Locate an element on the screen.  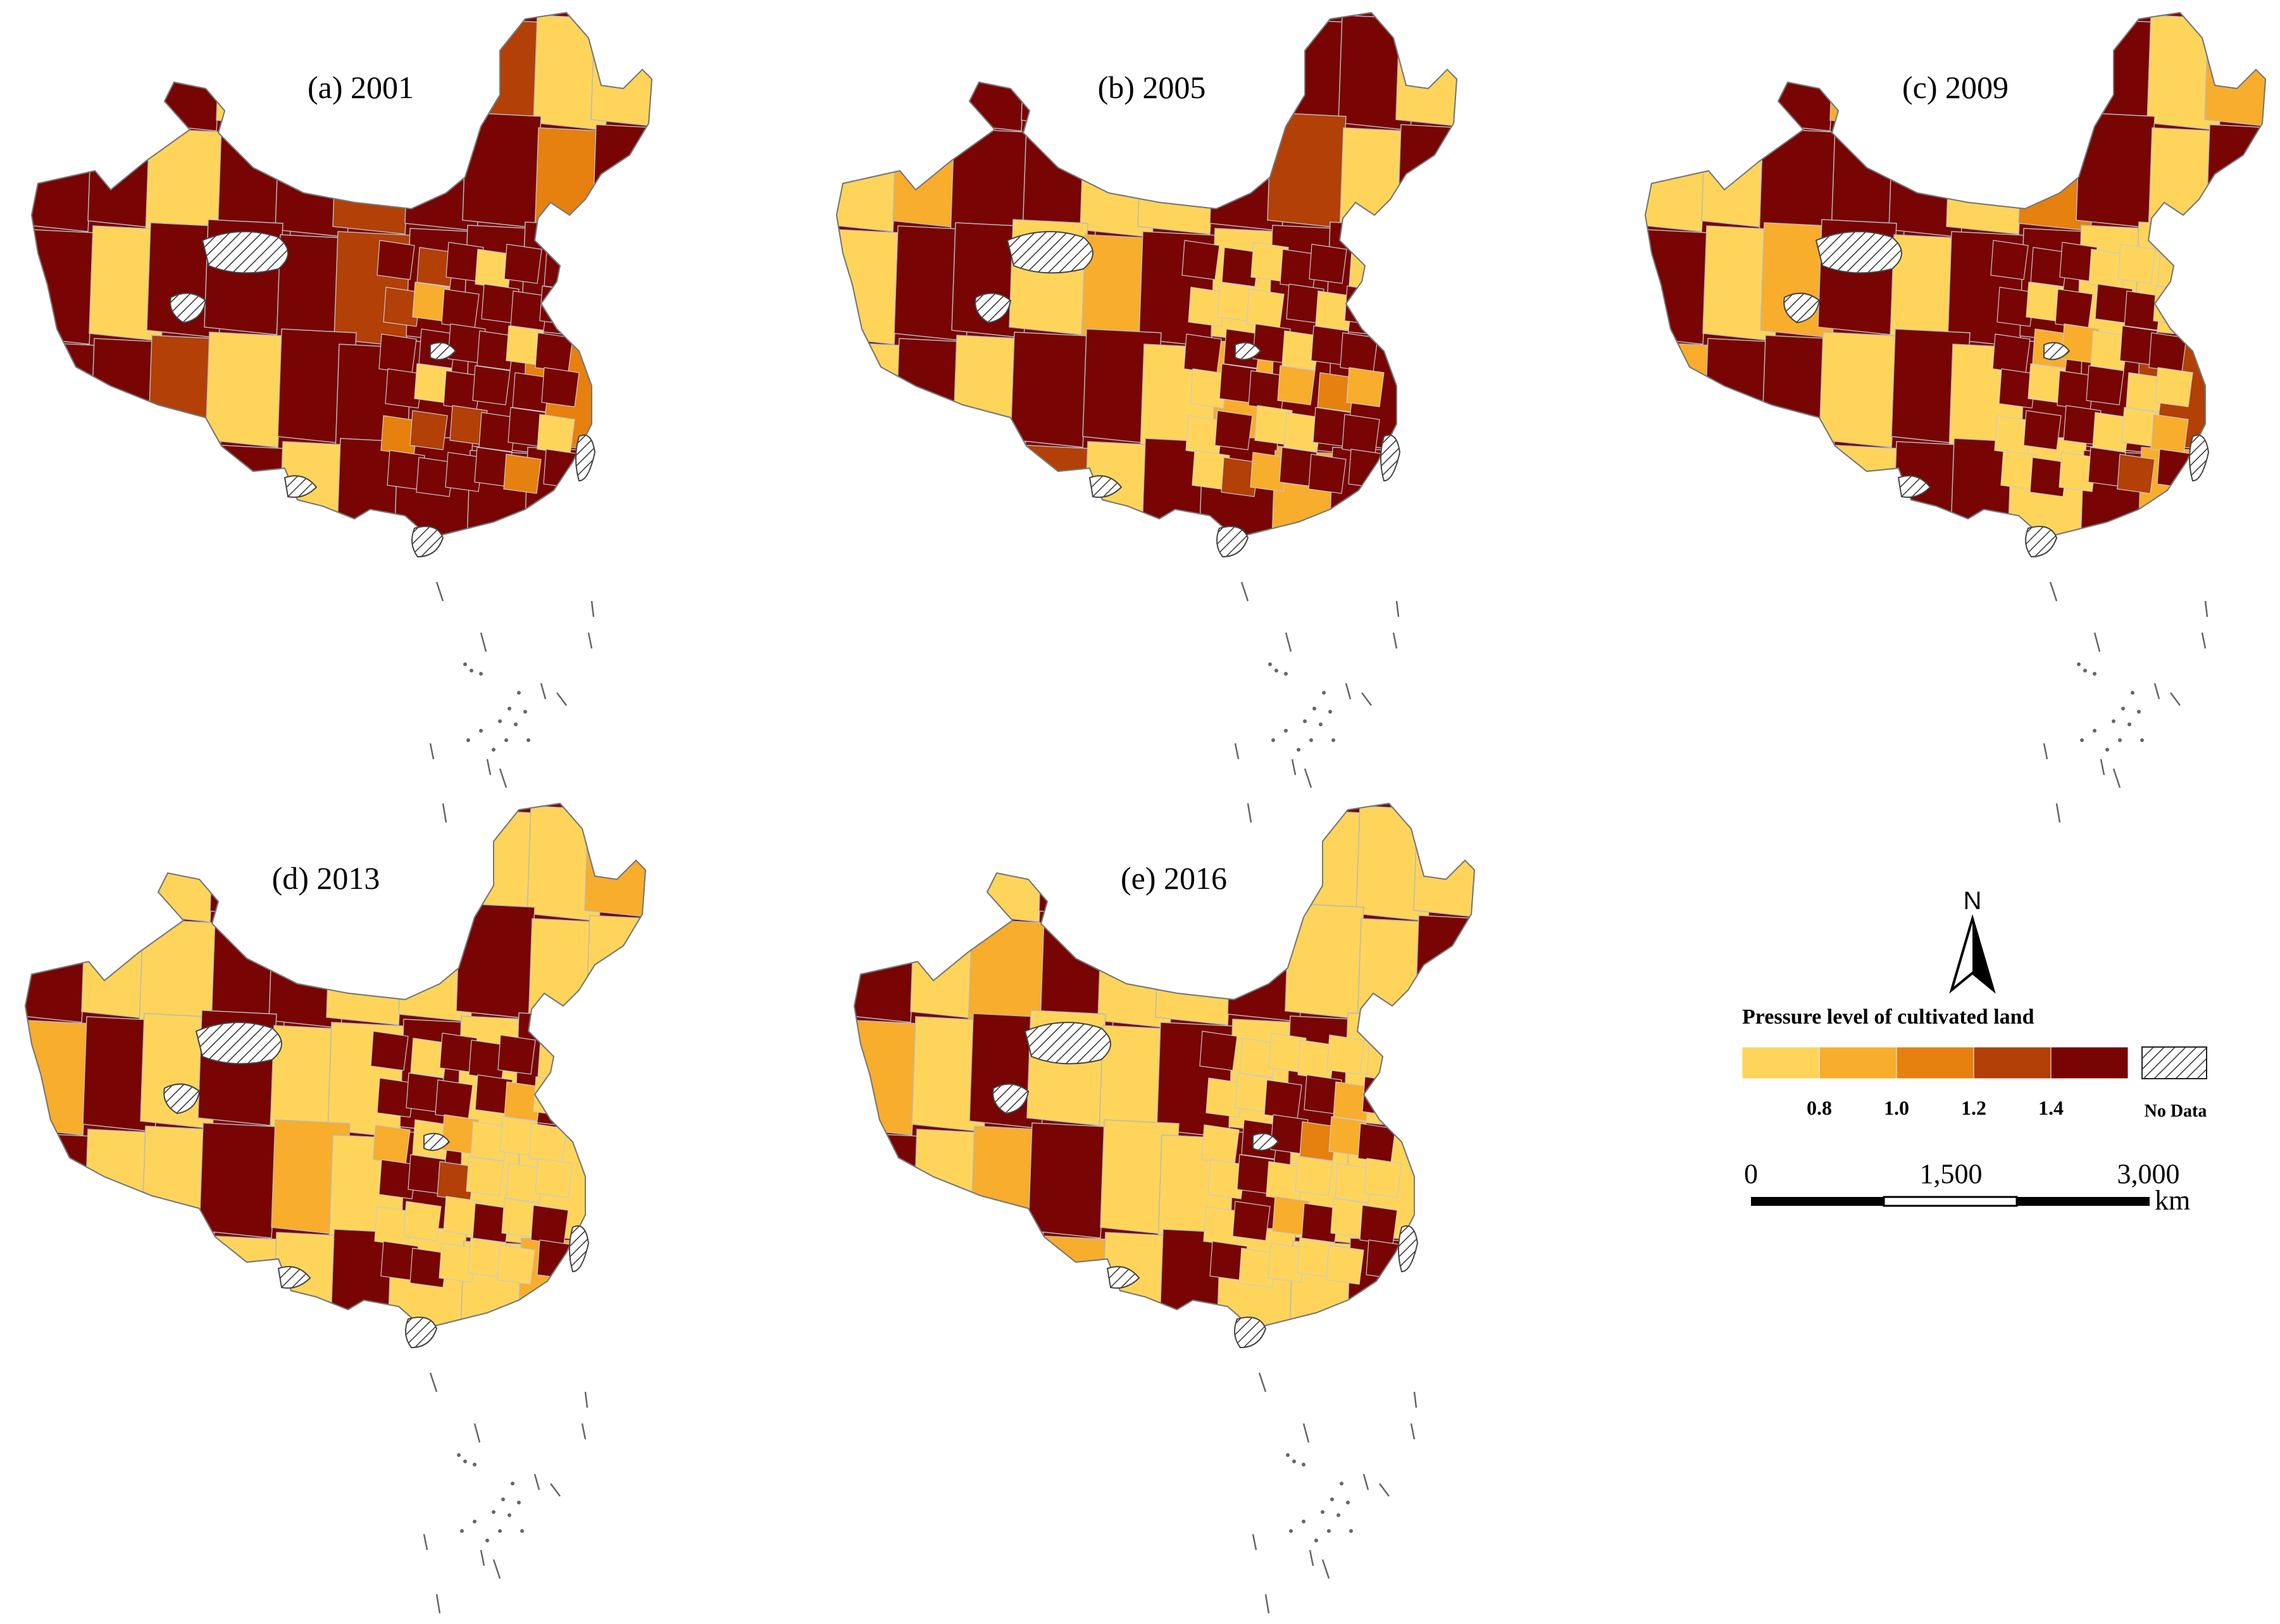
map-panel-2009: (c) 2009 is located at coordinates (1955, 417).